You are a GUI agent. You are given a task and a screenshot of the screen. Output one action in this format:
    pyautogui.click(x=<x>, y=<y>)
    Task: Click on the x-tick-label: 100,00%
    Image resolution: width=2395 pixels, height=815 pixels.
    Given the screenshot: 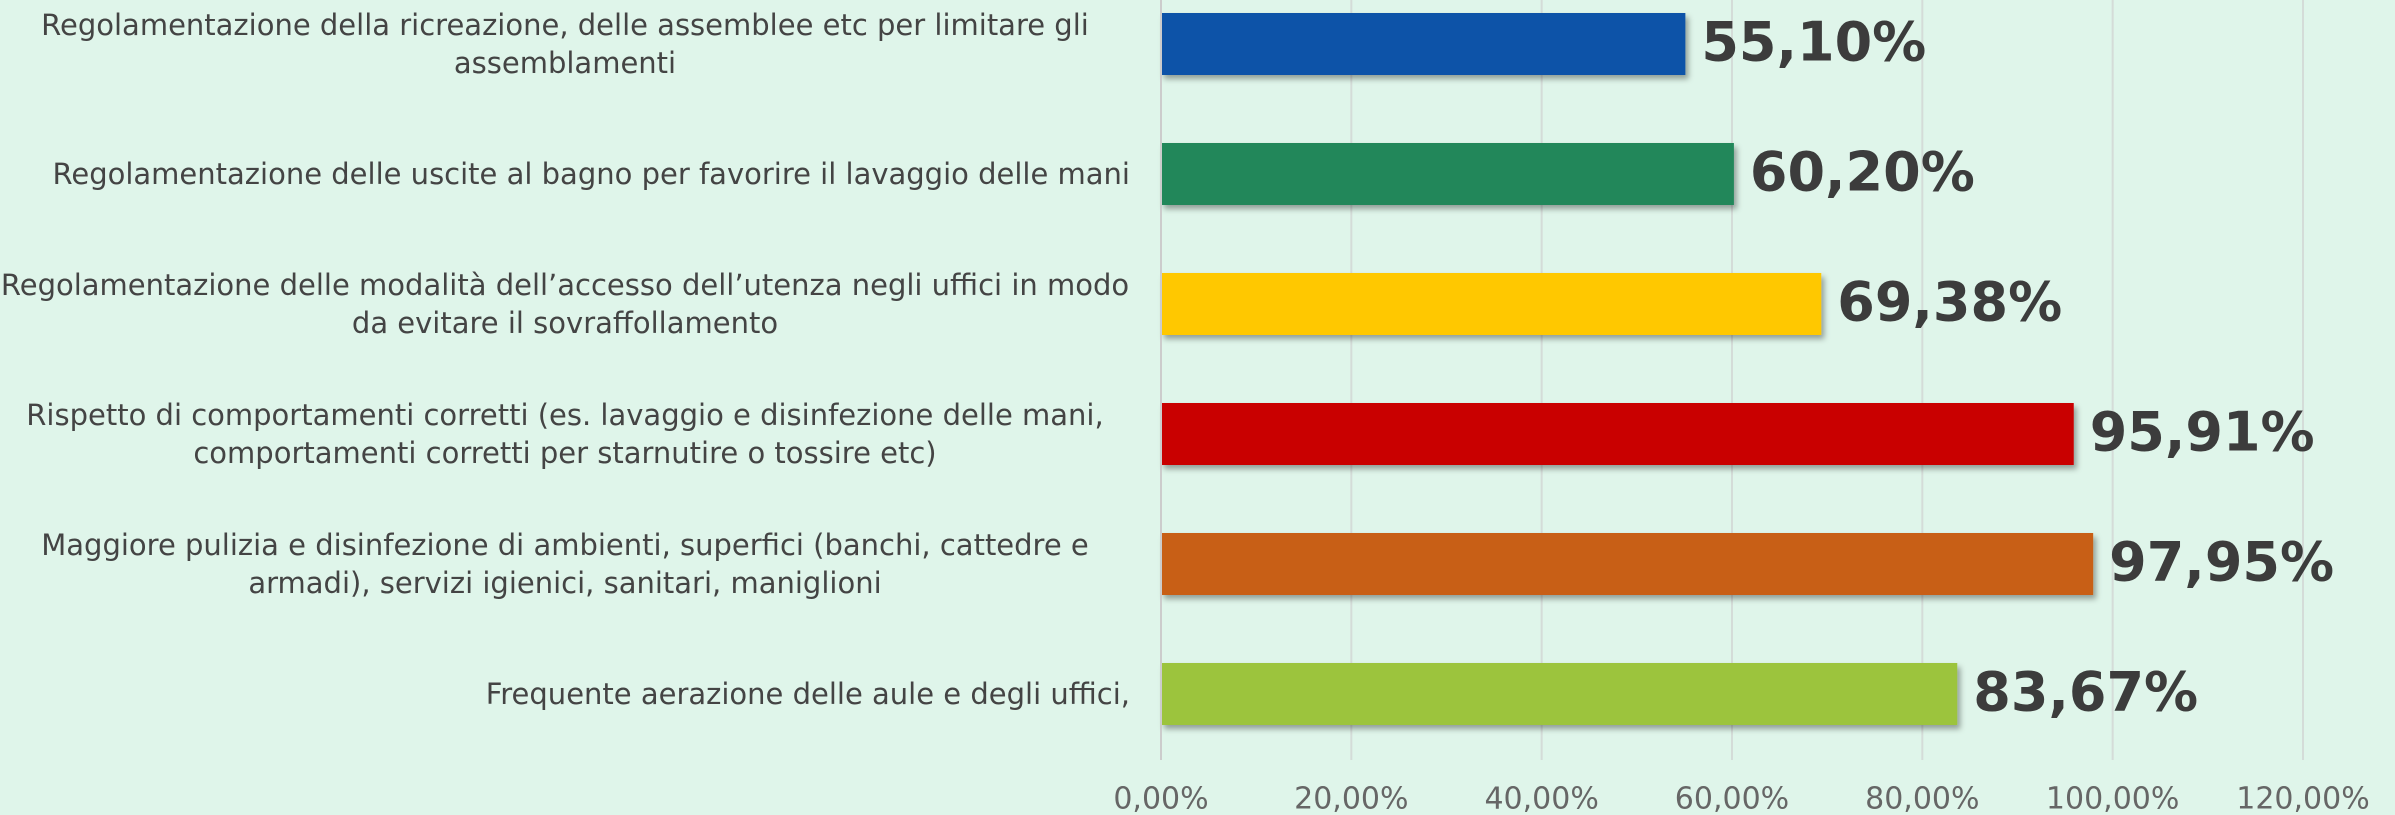 What is the action you would take?
    pyautogui.click(x=2112, y=798)
    